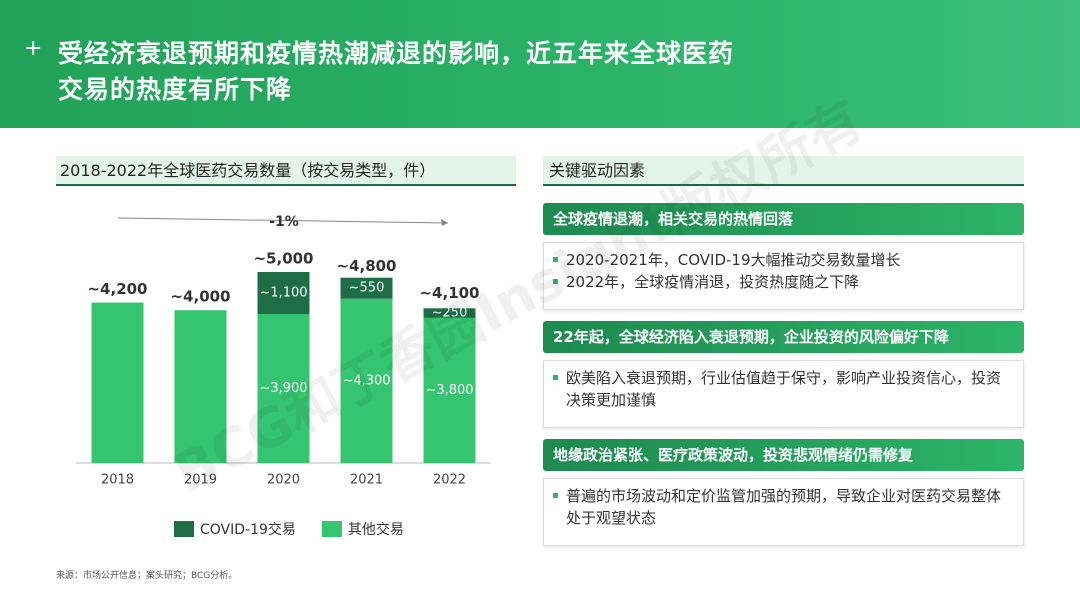 The width and height of the screenshot is (1080, 608). Describe the element at coordinates (396, 53) in the screenshot. I see `title: 受经济衰退预期和疫情热潮减退的影响，近五年来全球医药` at that location.